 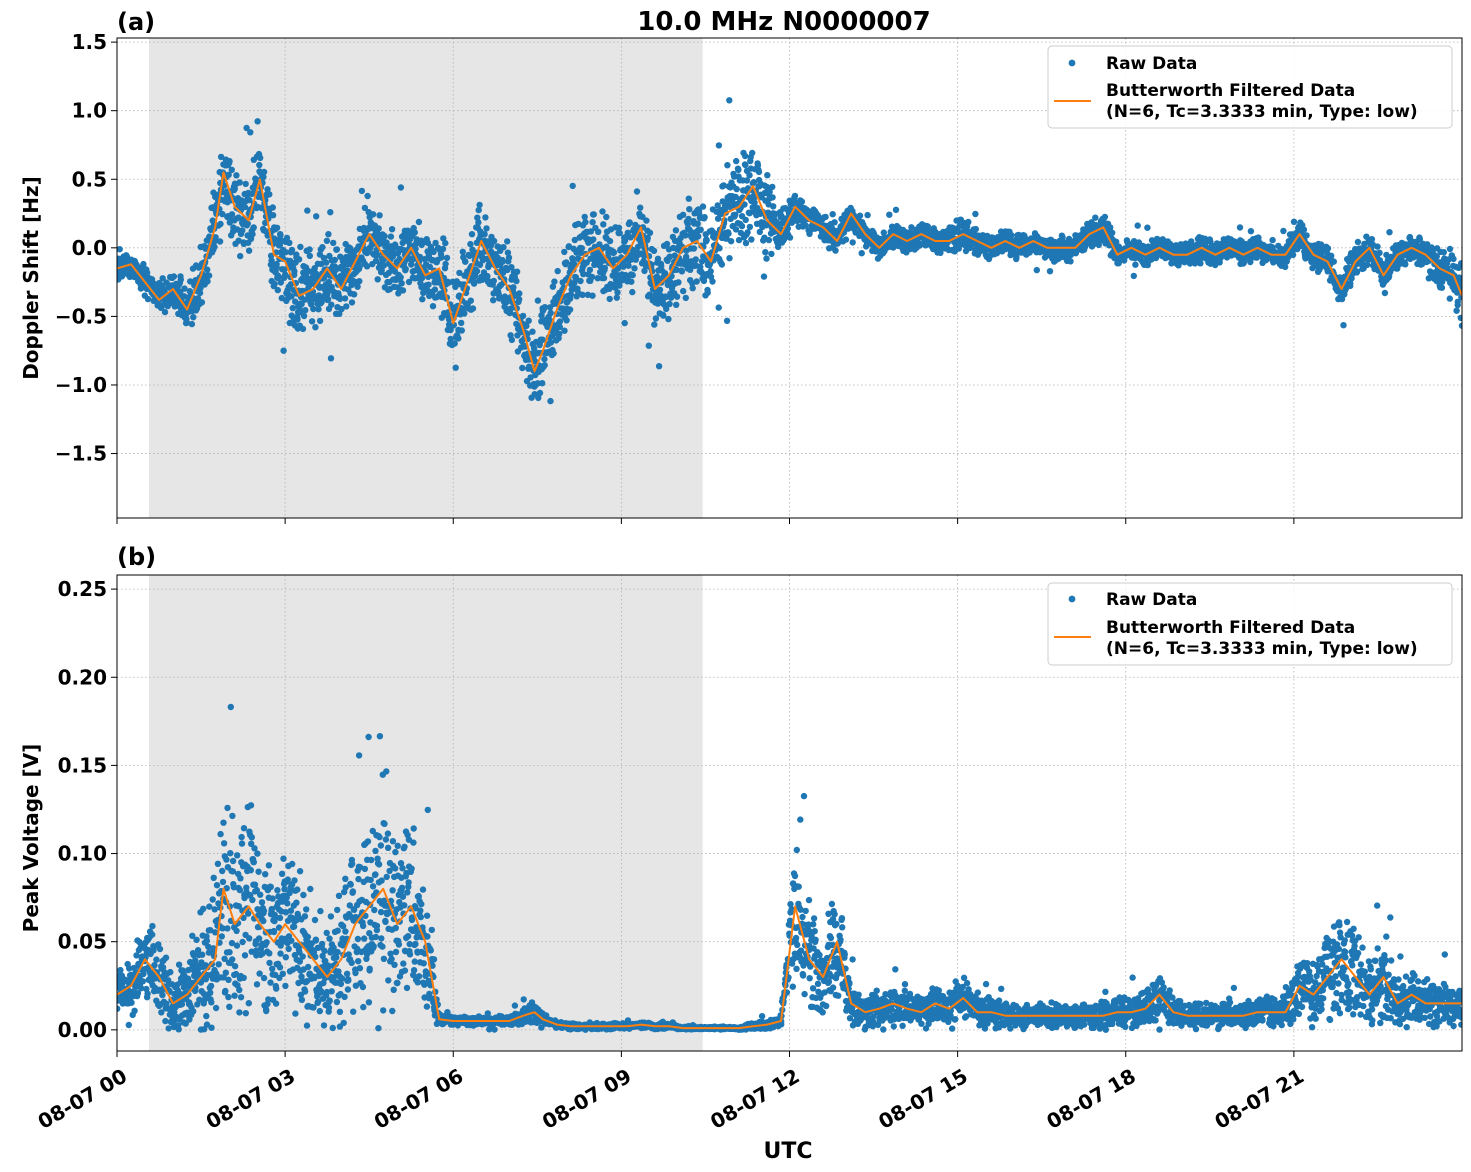 I want to click on y-axis-label-a: Doppler Shift [Hz], so click(x=31, y=278).